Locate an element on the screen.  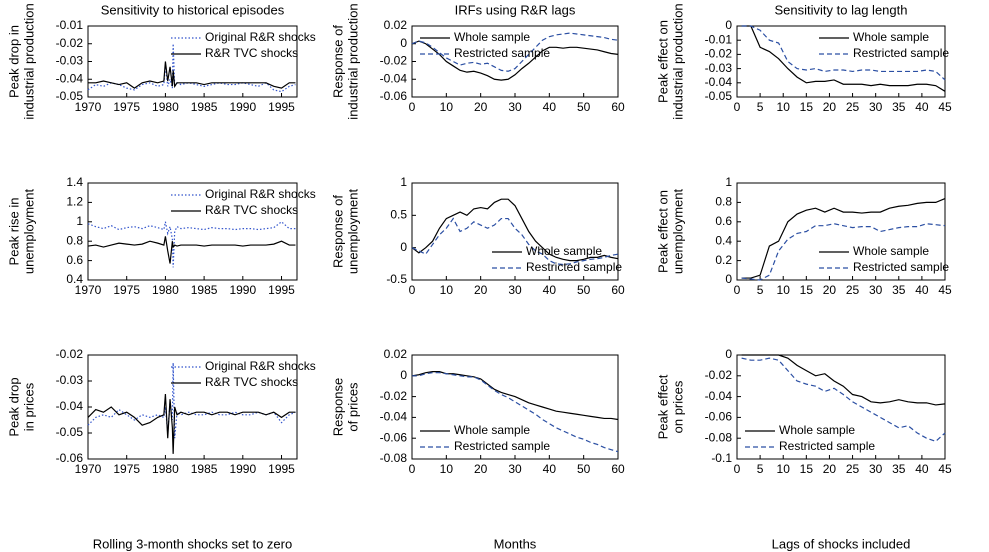
y-tick-label: -0.5 is located at coordinates (396, 279).